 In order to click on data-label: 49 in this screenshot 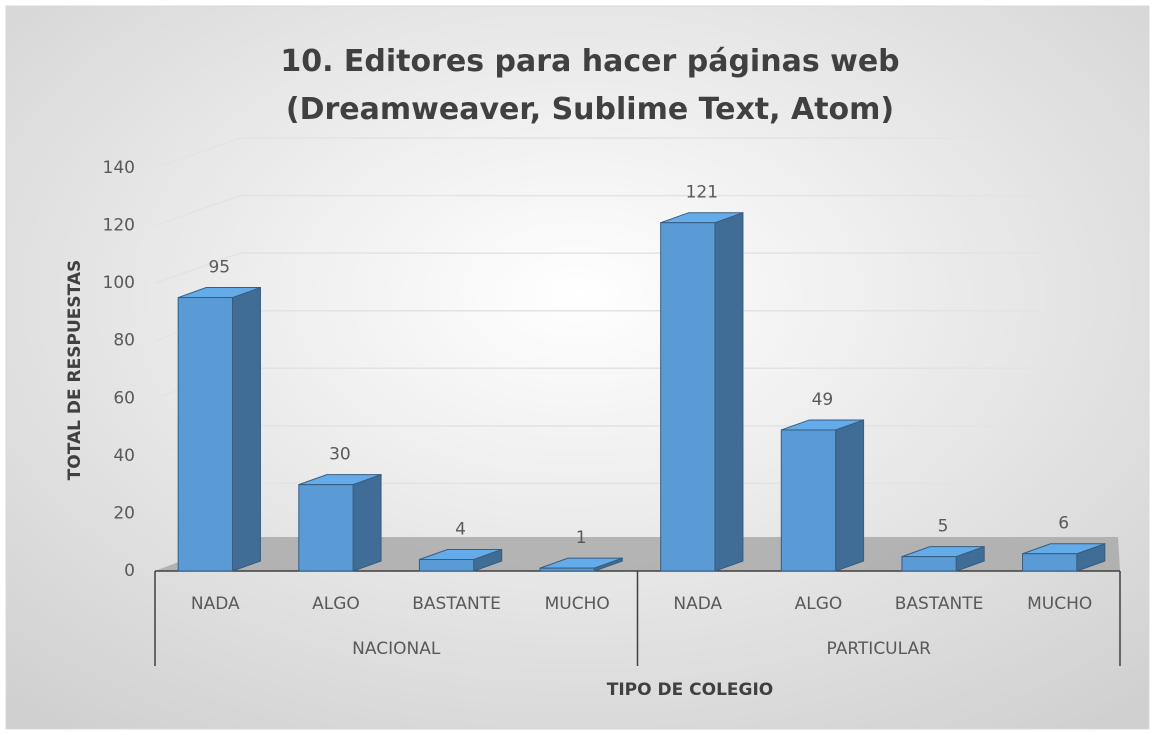, I will do `click(823, 400)`.